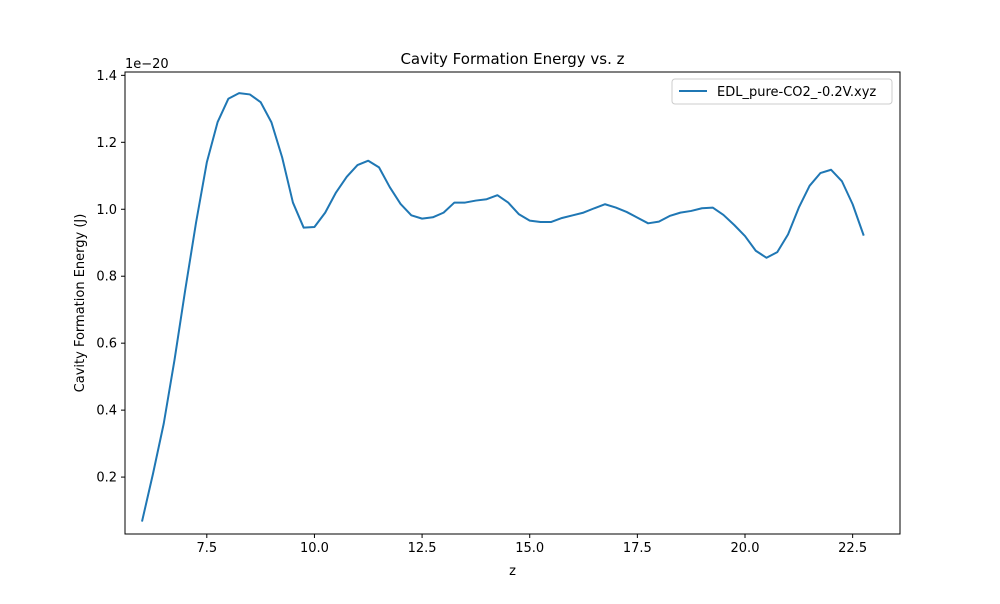 The image size is (1000, 604). Describe the element at coordinates (512, 59) in the screenshot. I see `chart-title: Cavity Formation Energy vs. z` at that location.